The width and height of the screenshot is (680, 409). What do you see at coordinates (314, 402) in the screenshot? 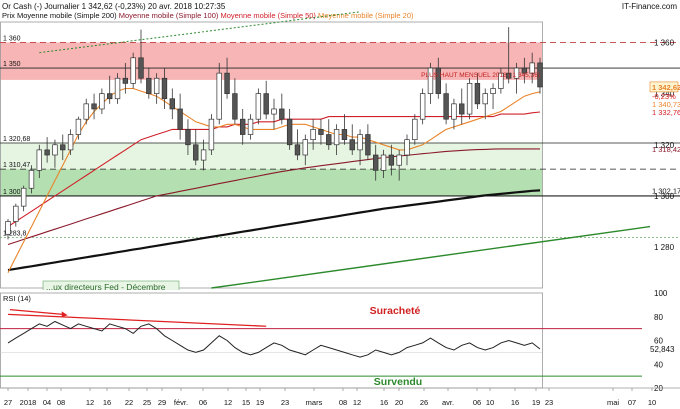
I see `x-tick-label: mars` at bounding box center [314, 402].